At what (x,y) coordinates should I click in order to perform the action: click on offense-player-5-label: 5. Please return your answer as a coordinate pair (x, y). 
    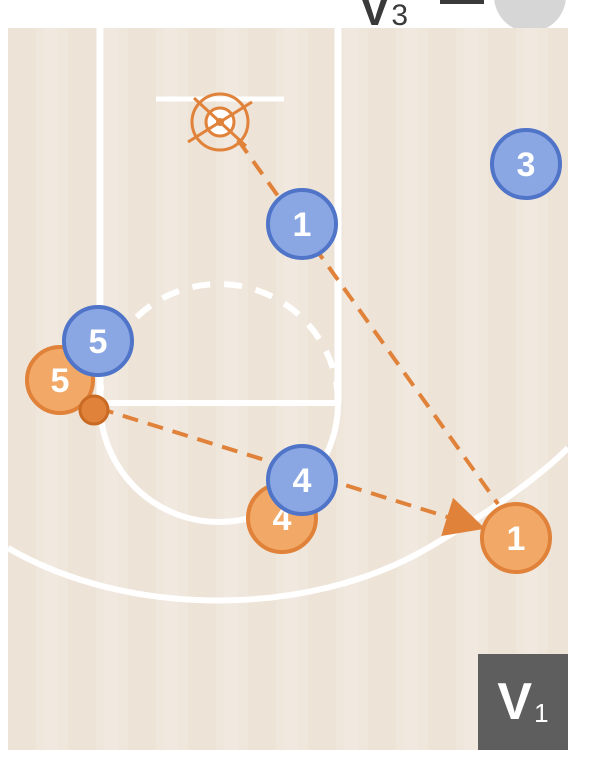
    Looking at the image, I should click on (60, 381).